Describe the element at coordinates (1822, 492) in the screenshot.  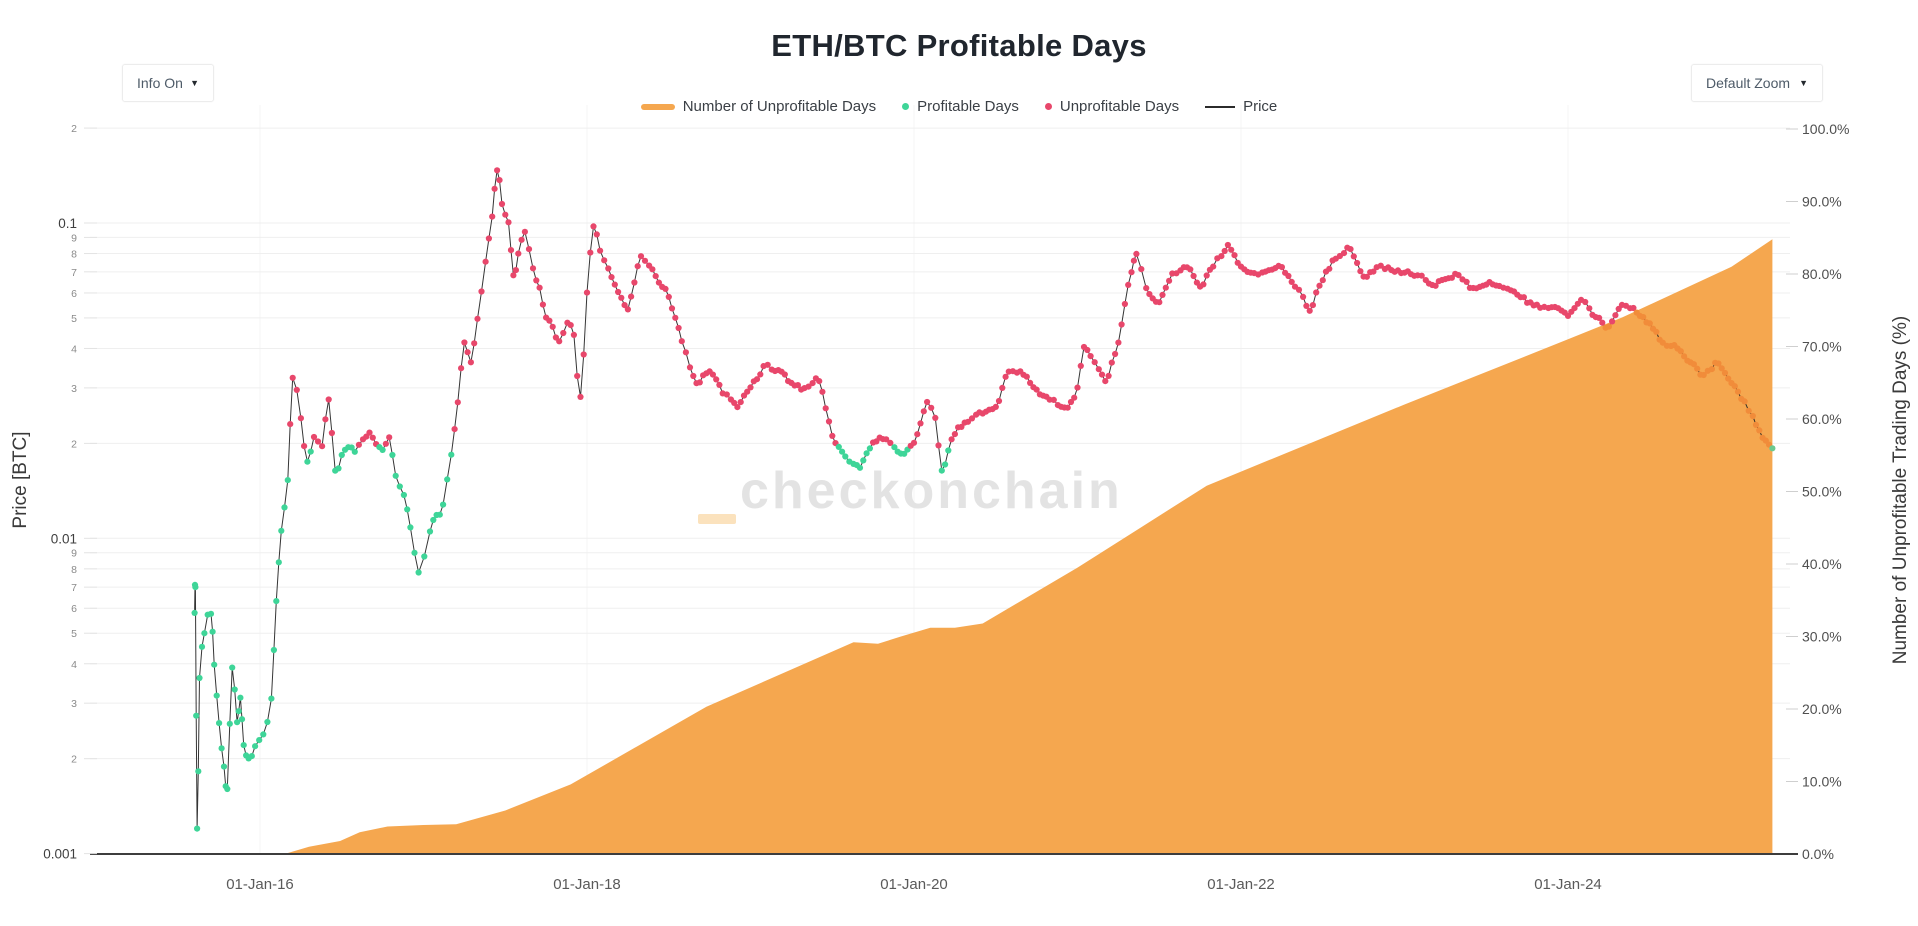
I see `right-axis-tick-label: 50.0%` at that location.